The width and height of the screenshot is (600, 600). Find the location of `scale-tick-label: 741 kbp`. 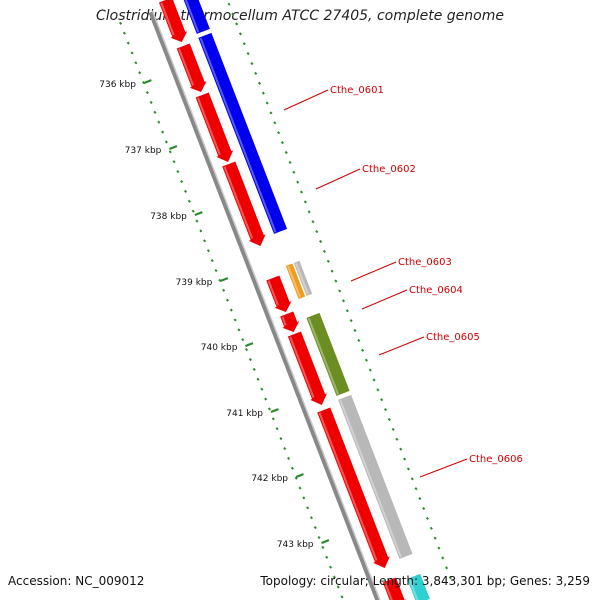

scale-tick-label: 741 kbp is located at coordinates (244, 414).